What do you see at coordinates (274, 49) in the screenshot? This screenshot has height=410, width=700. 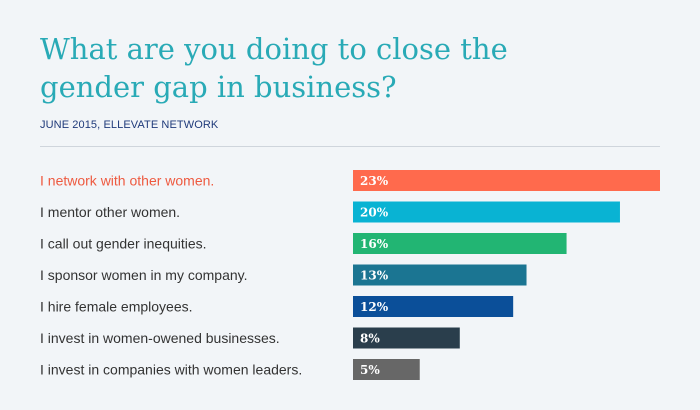 I see `chart-title-line-1: What are you doing to close the` at bounding box center [274, 49].